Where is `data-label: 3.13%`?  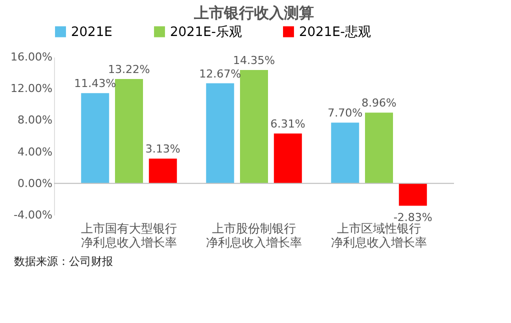
data-label: 3.13% is located at coordinates (162, 149).